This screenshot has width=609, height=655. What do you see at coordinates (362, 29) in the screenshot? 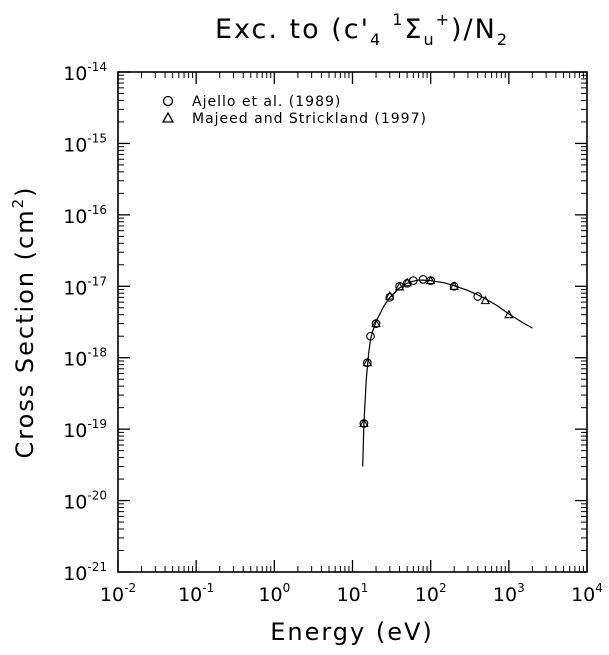
I see `chart-title: Exc. to (c'41Σu+)/N2` at bounding box center [362, 29].